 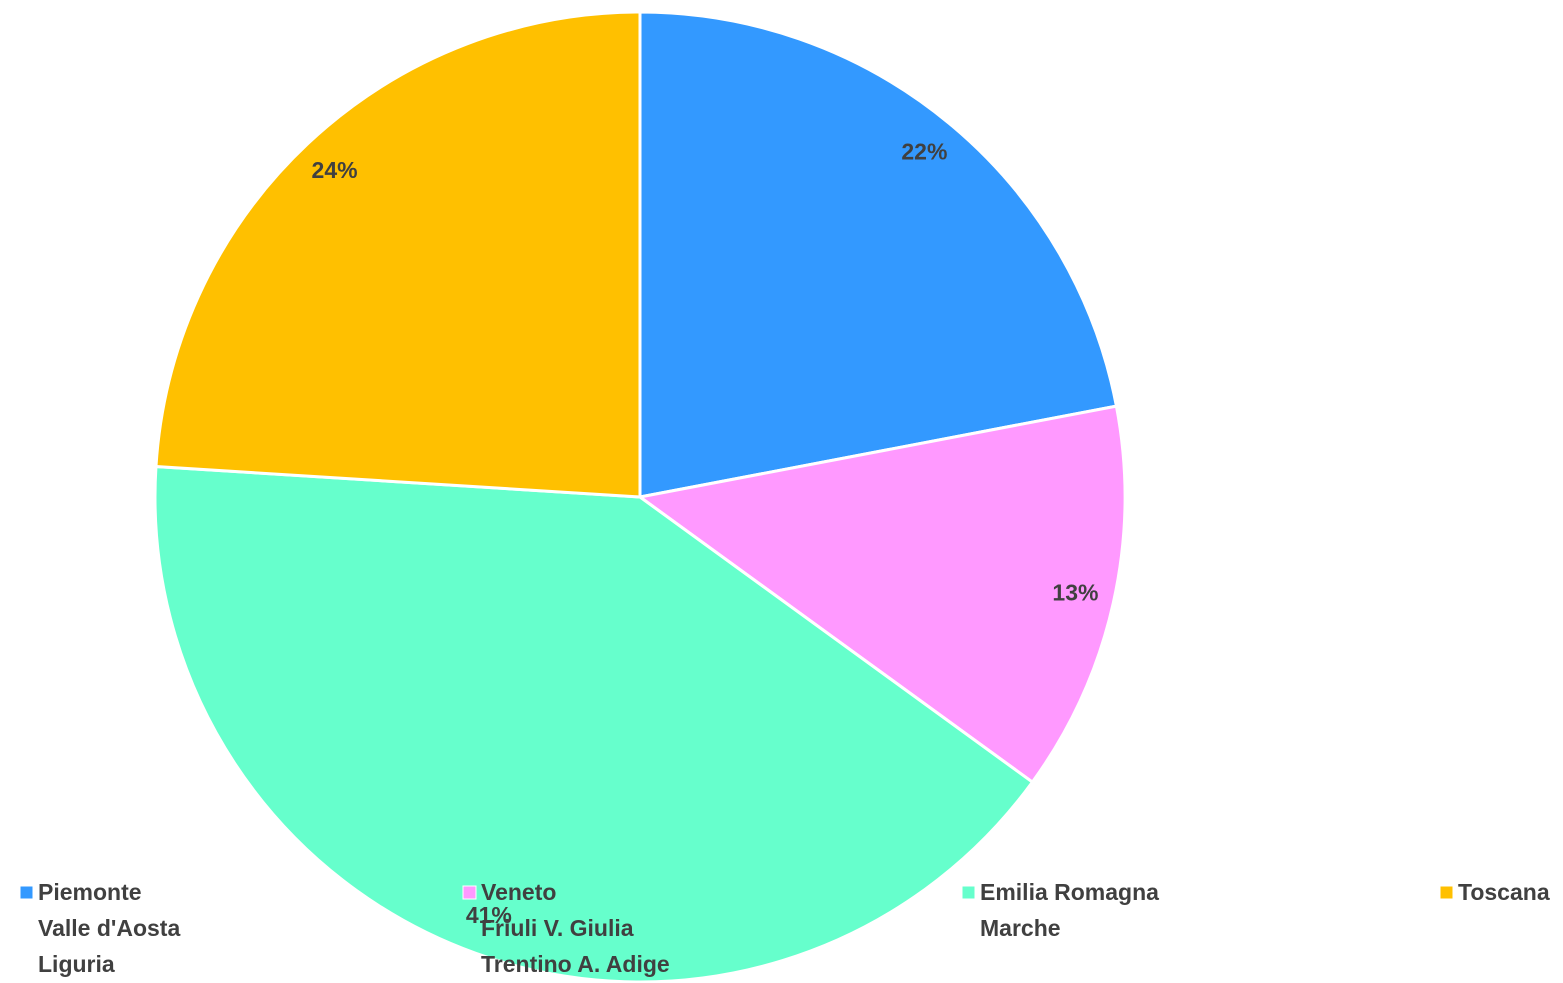 What do you see at coordinates (489, 915) in the screenshot?
I see `data-label: 41%` at bounding box center [489, 915].